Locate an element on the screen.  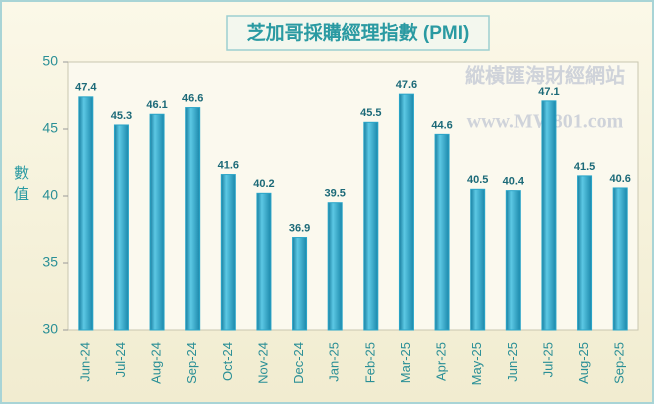
x-tick-label: Sep-25 is located at coordinates (619, 363).